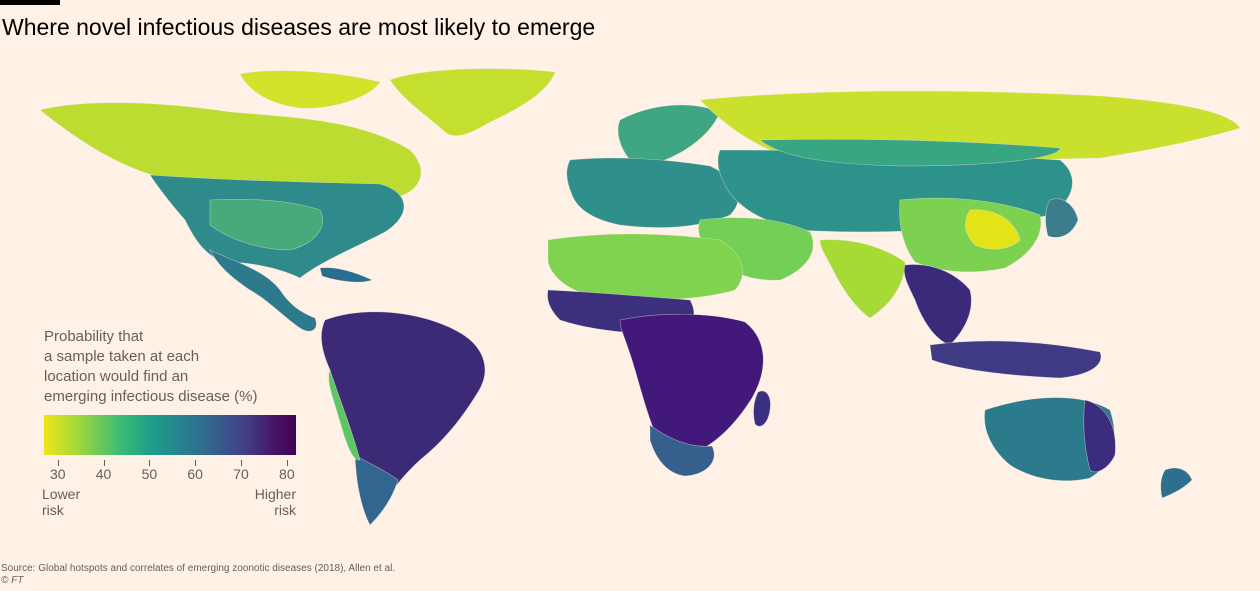 This screenshot has width=1260, height=591. Describe the element at coordinates (116, 376) in the screenshot. I see `legend-title-line: location would find an` at that location.